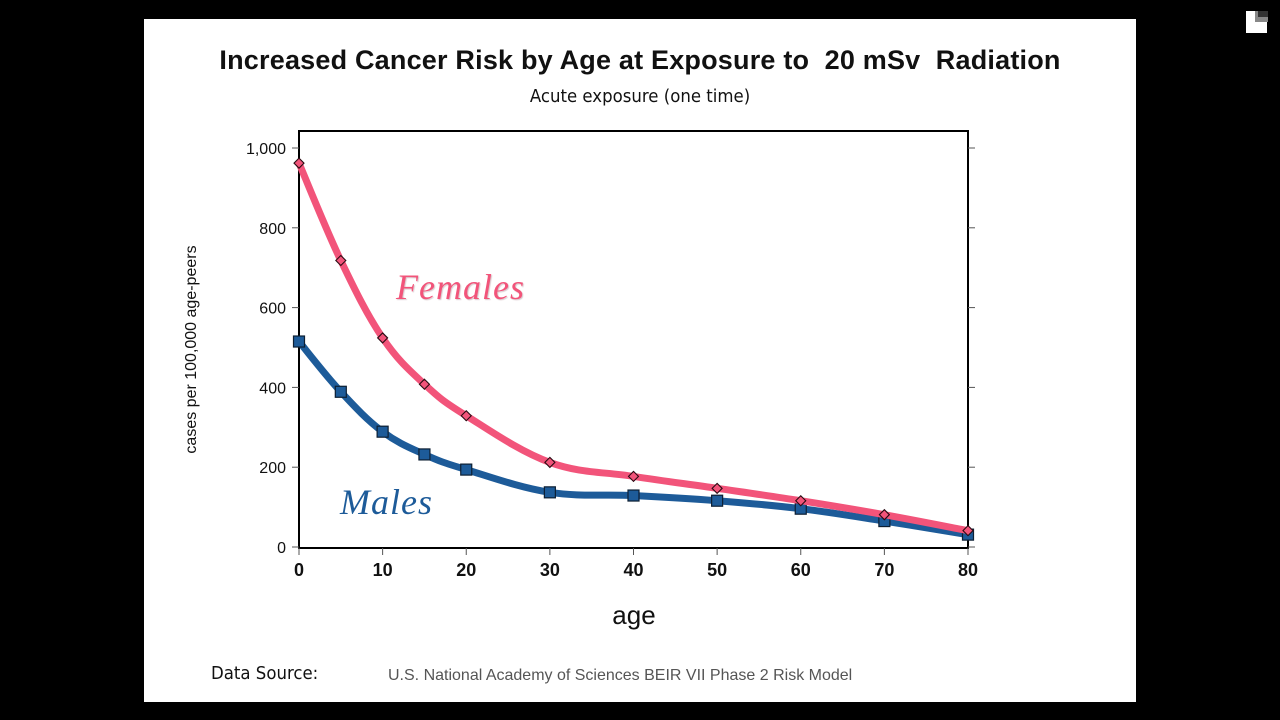 Image resolution: width=1280 pixels, height=720 pixels. I want to click on y-tick-label: 200, so click(272, 468).